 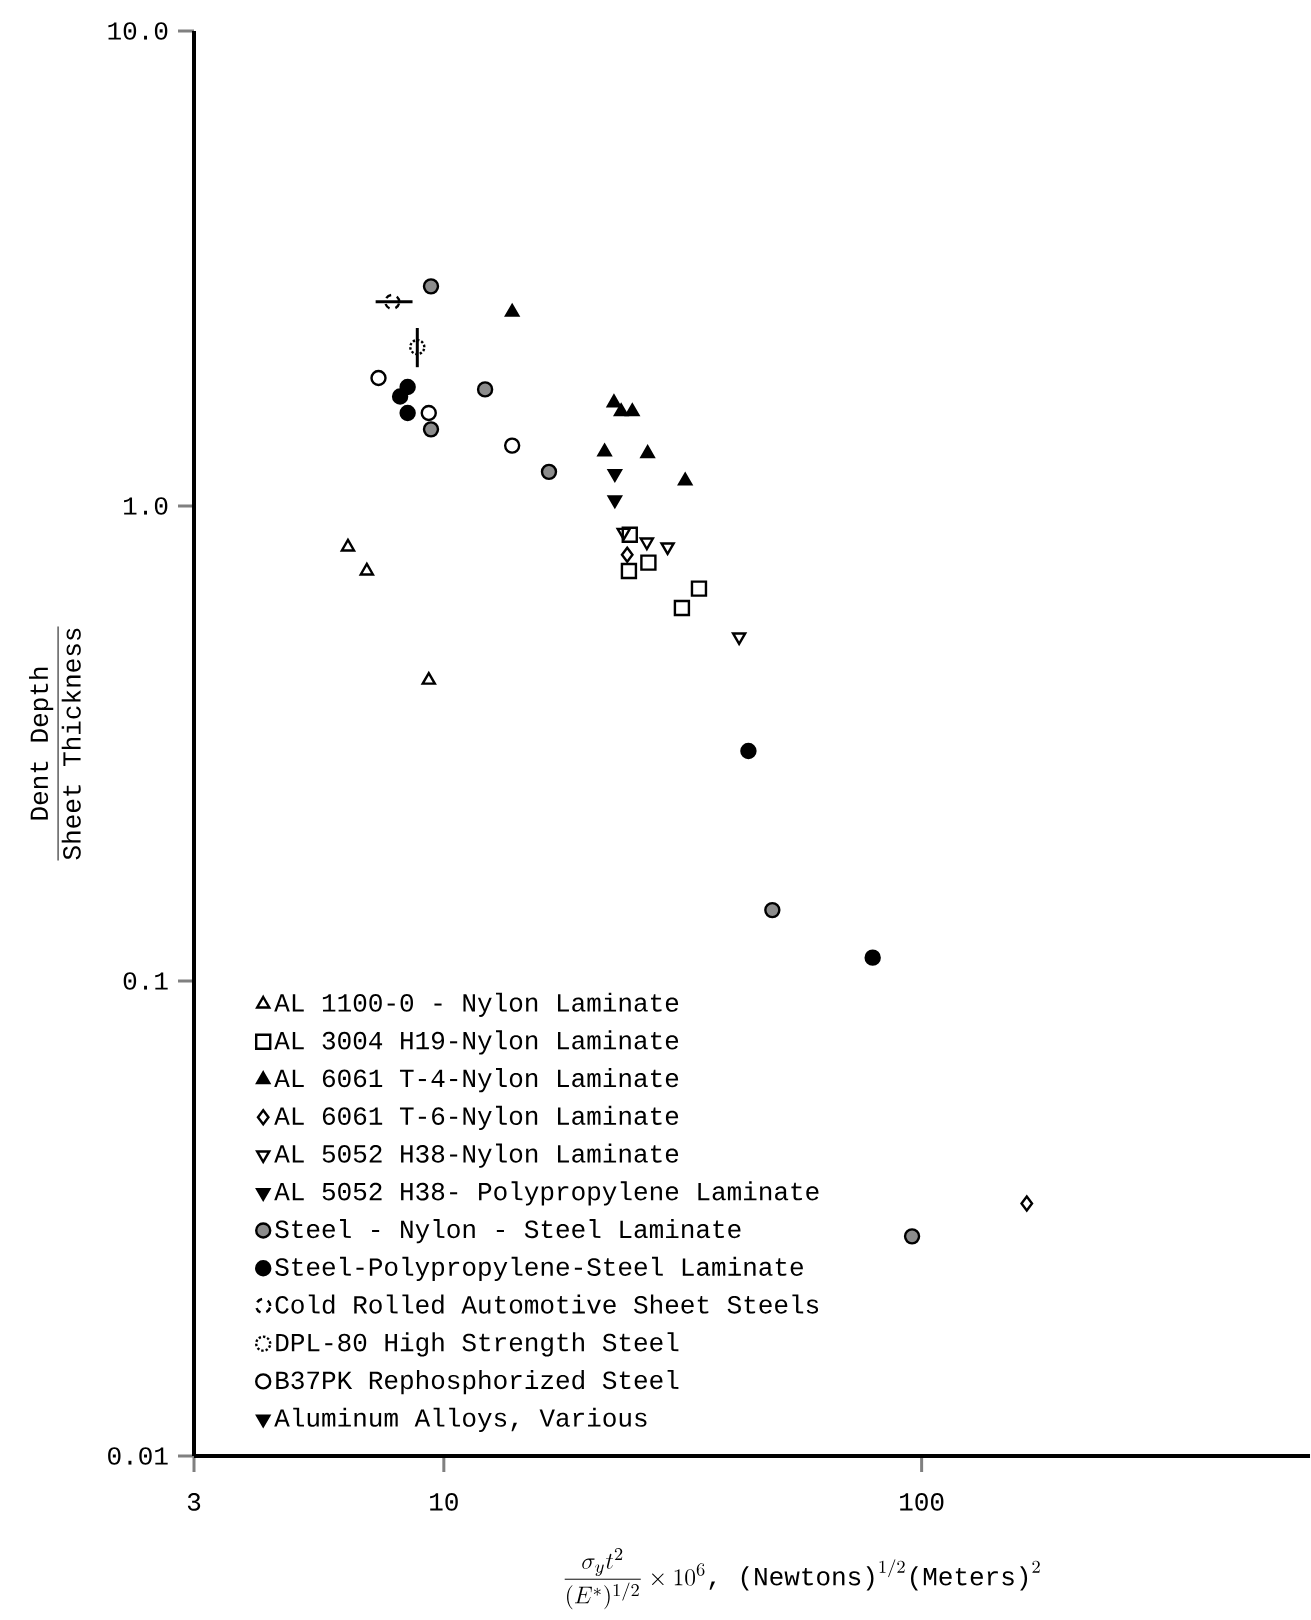 What do you see at coordinates (508, 1231) in the screenshot?
I see `legend-label: Steel - Nylon - Steel Laminate` at bounding box center [508, 1231].